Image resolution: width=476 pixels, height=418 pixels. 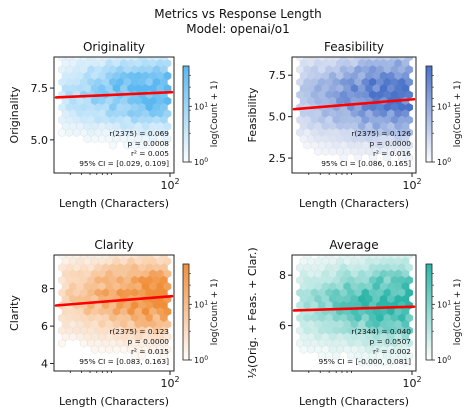 I want to click on stat-annotation: r(2375) = 0.123, so click(x=139, y=331).